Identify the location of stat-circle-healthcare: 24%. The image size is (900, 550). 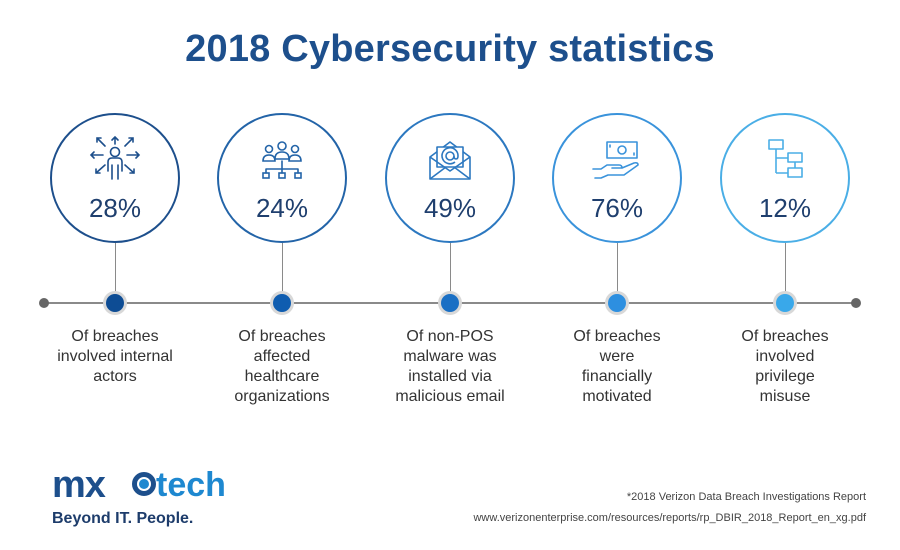
(282, 178).